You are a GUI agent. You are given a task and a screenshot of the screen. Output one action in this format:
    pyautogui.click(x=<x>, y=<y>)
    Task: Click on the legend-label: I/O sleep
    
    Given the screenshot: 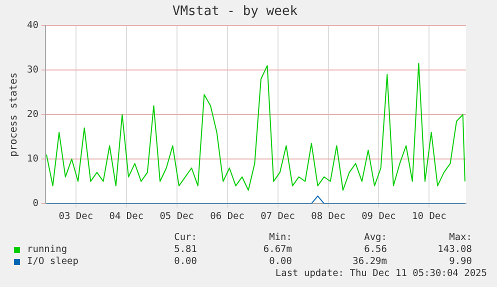 What is the action you would take?
    pyautogui.click(x=52, y=262)
    